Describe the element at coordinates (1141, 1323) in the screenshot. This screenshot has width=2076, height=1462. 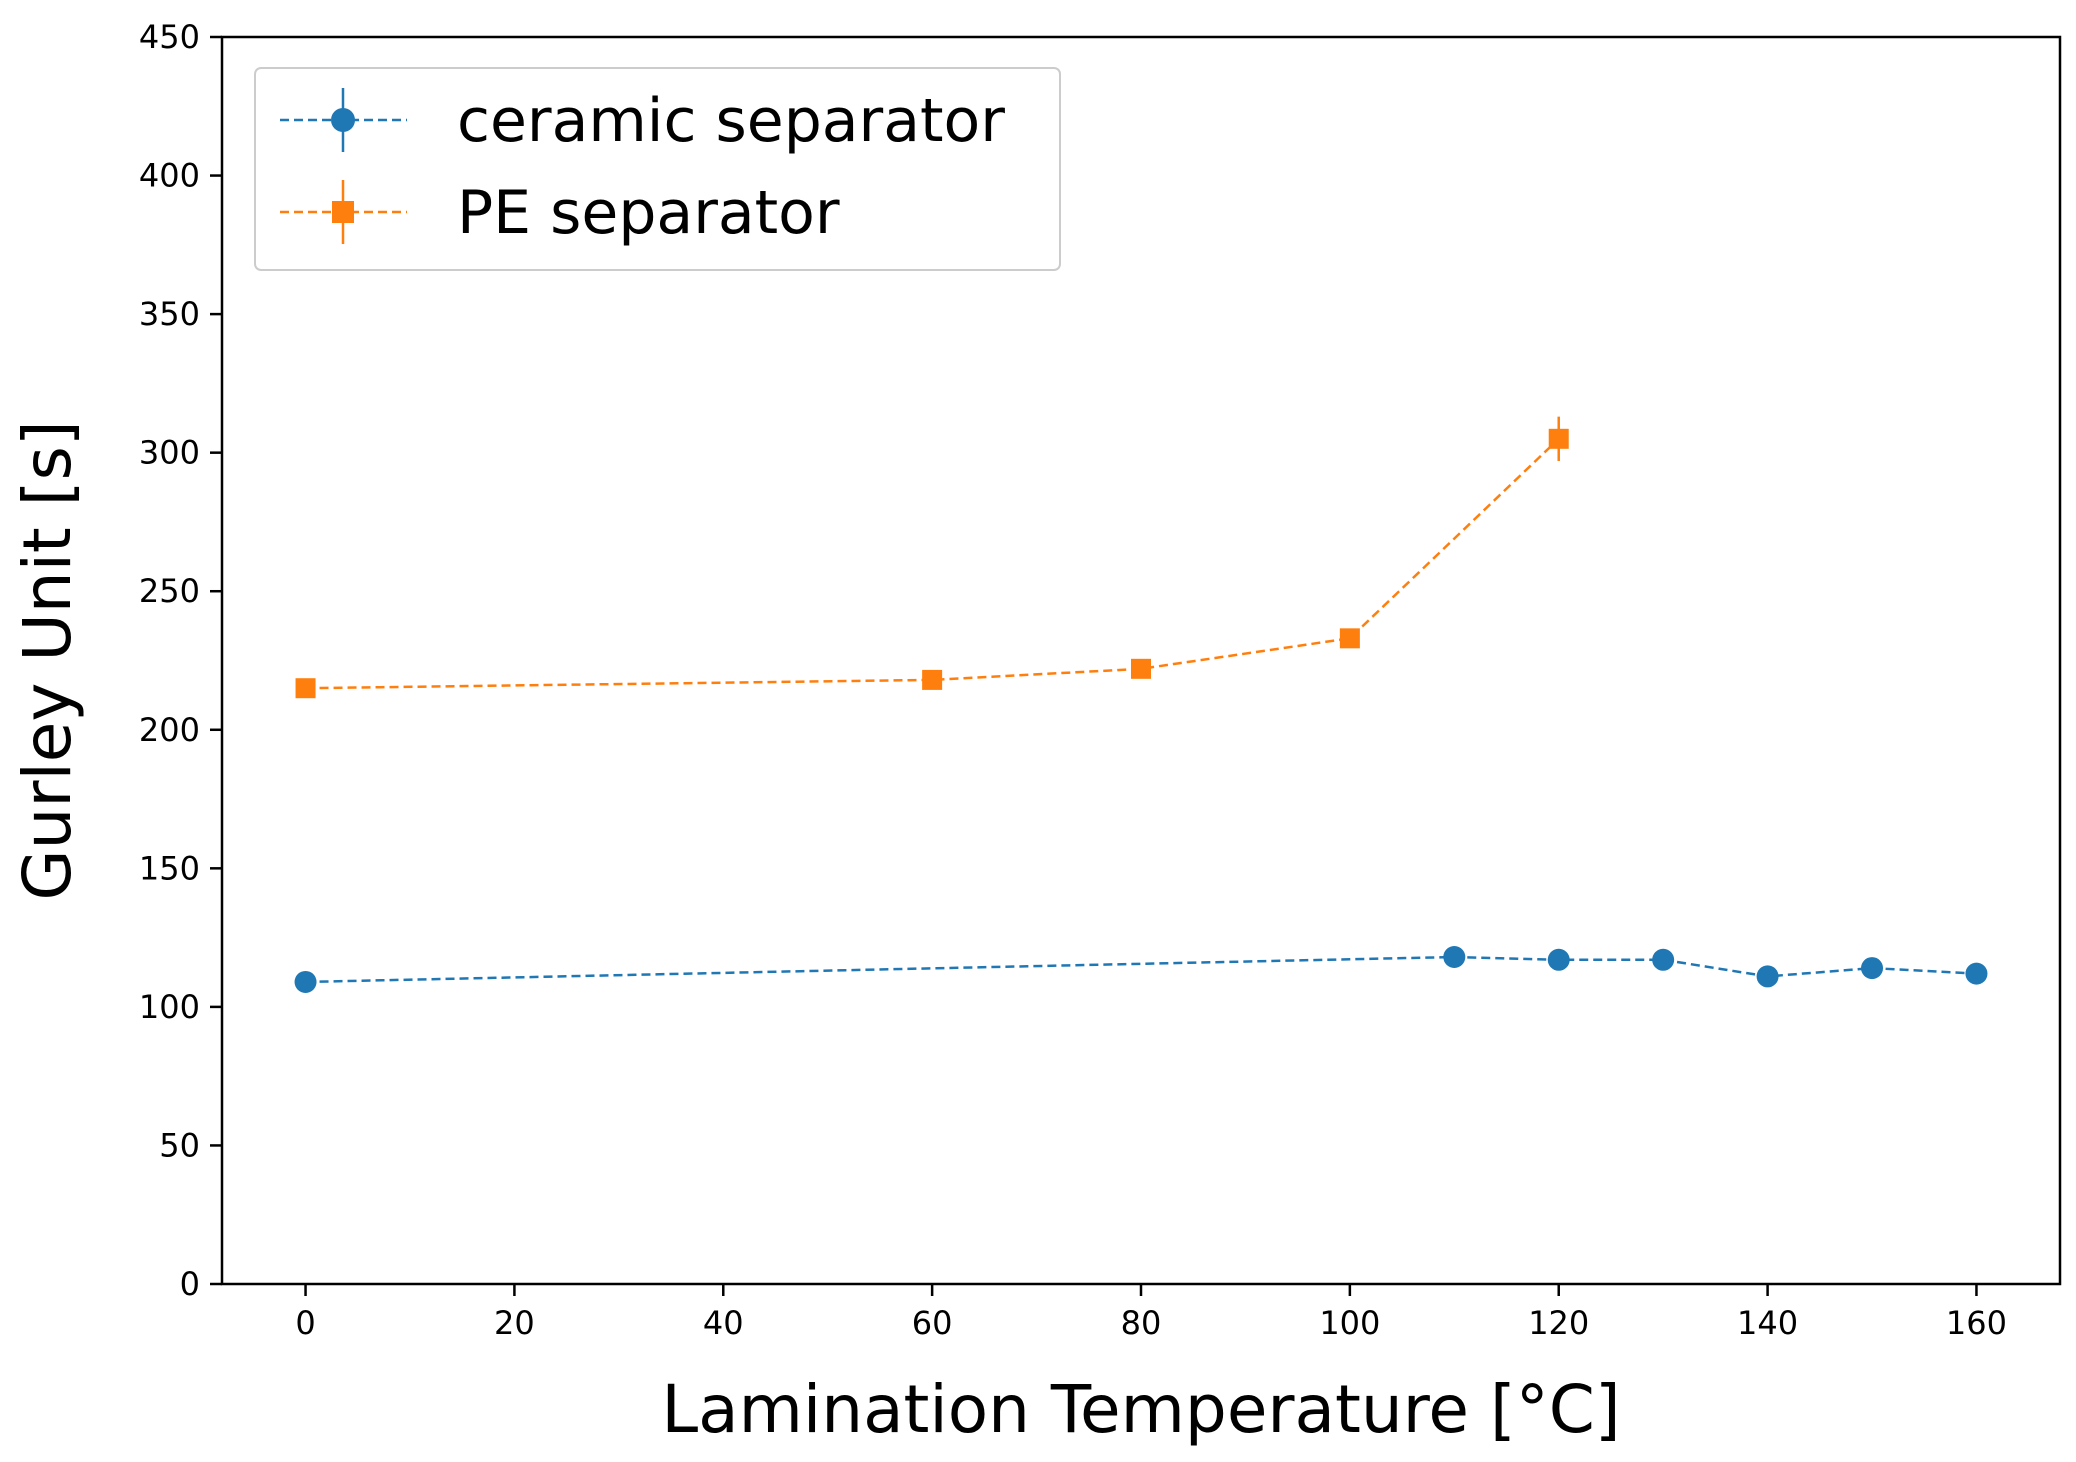
I see `x-tick-label: 80` at that location.